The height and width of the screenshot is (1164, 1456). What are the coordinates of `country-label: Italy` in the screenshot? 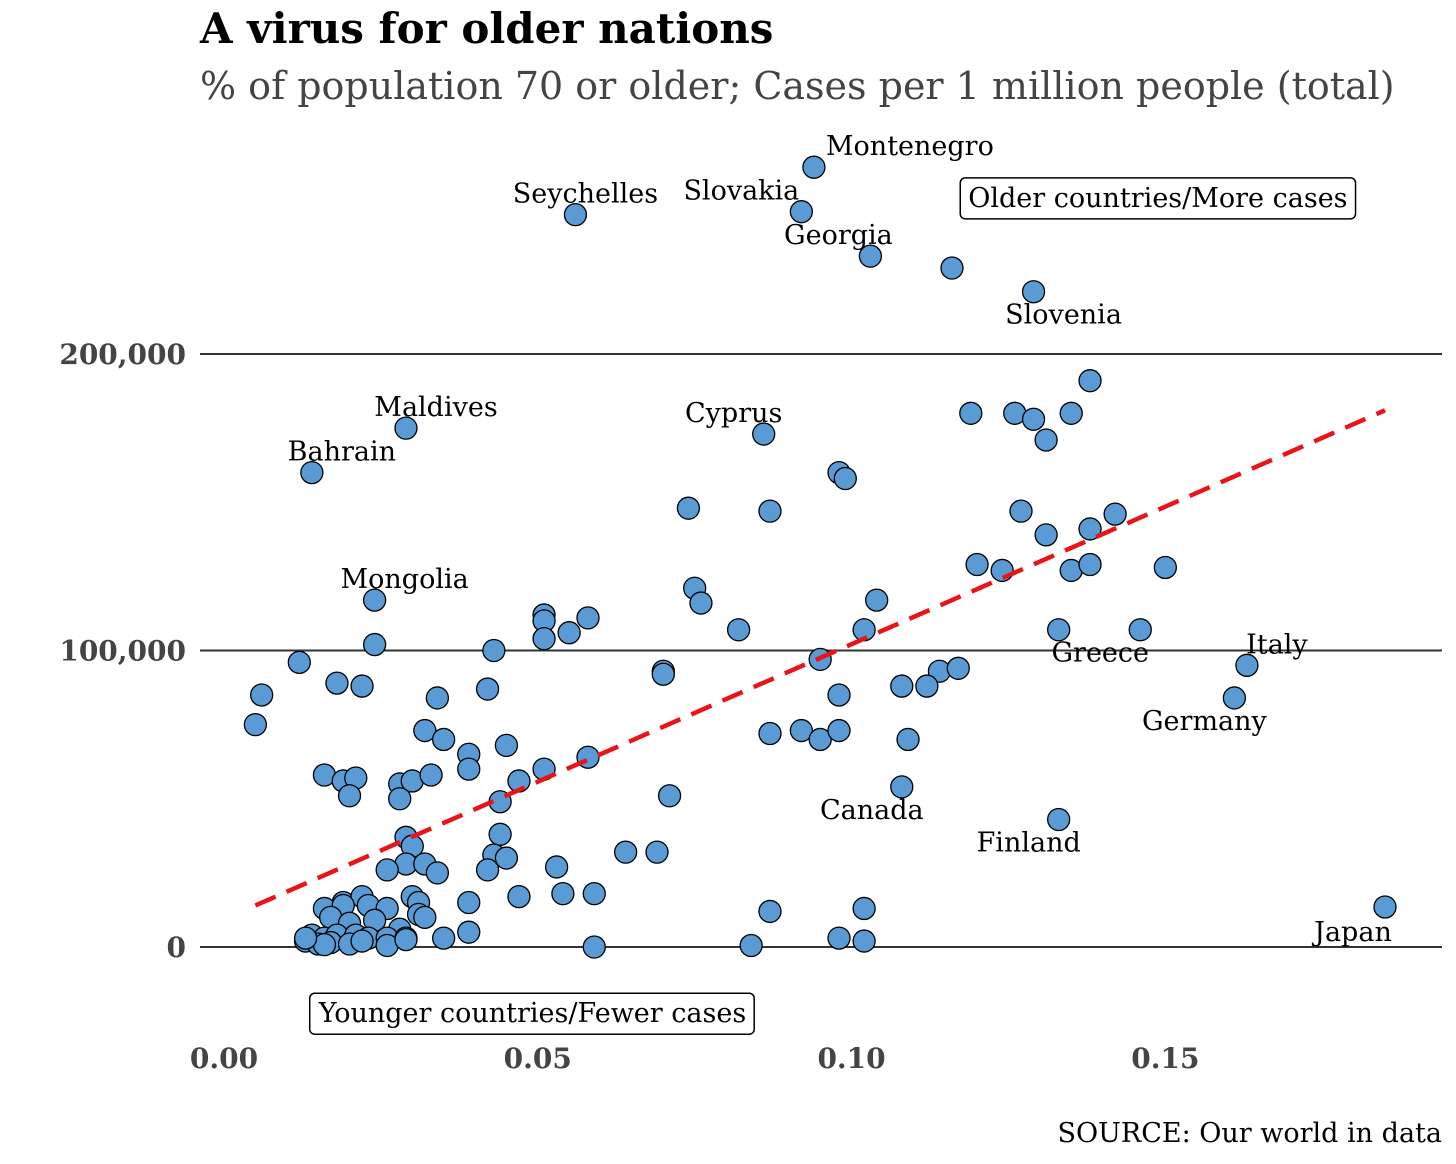 It's located at (1277, 644).